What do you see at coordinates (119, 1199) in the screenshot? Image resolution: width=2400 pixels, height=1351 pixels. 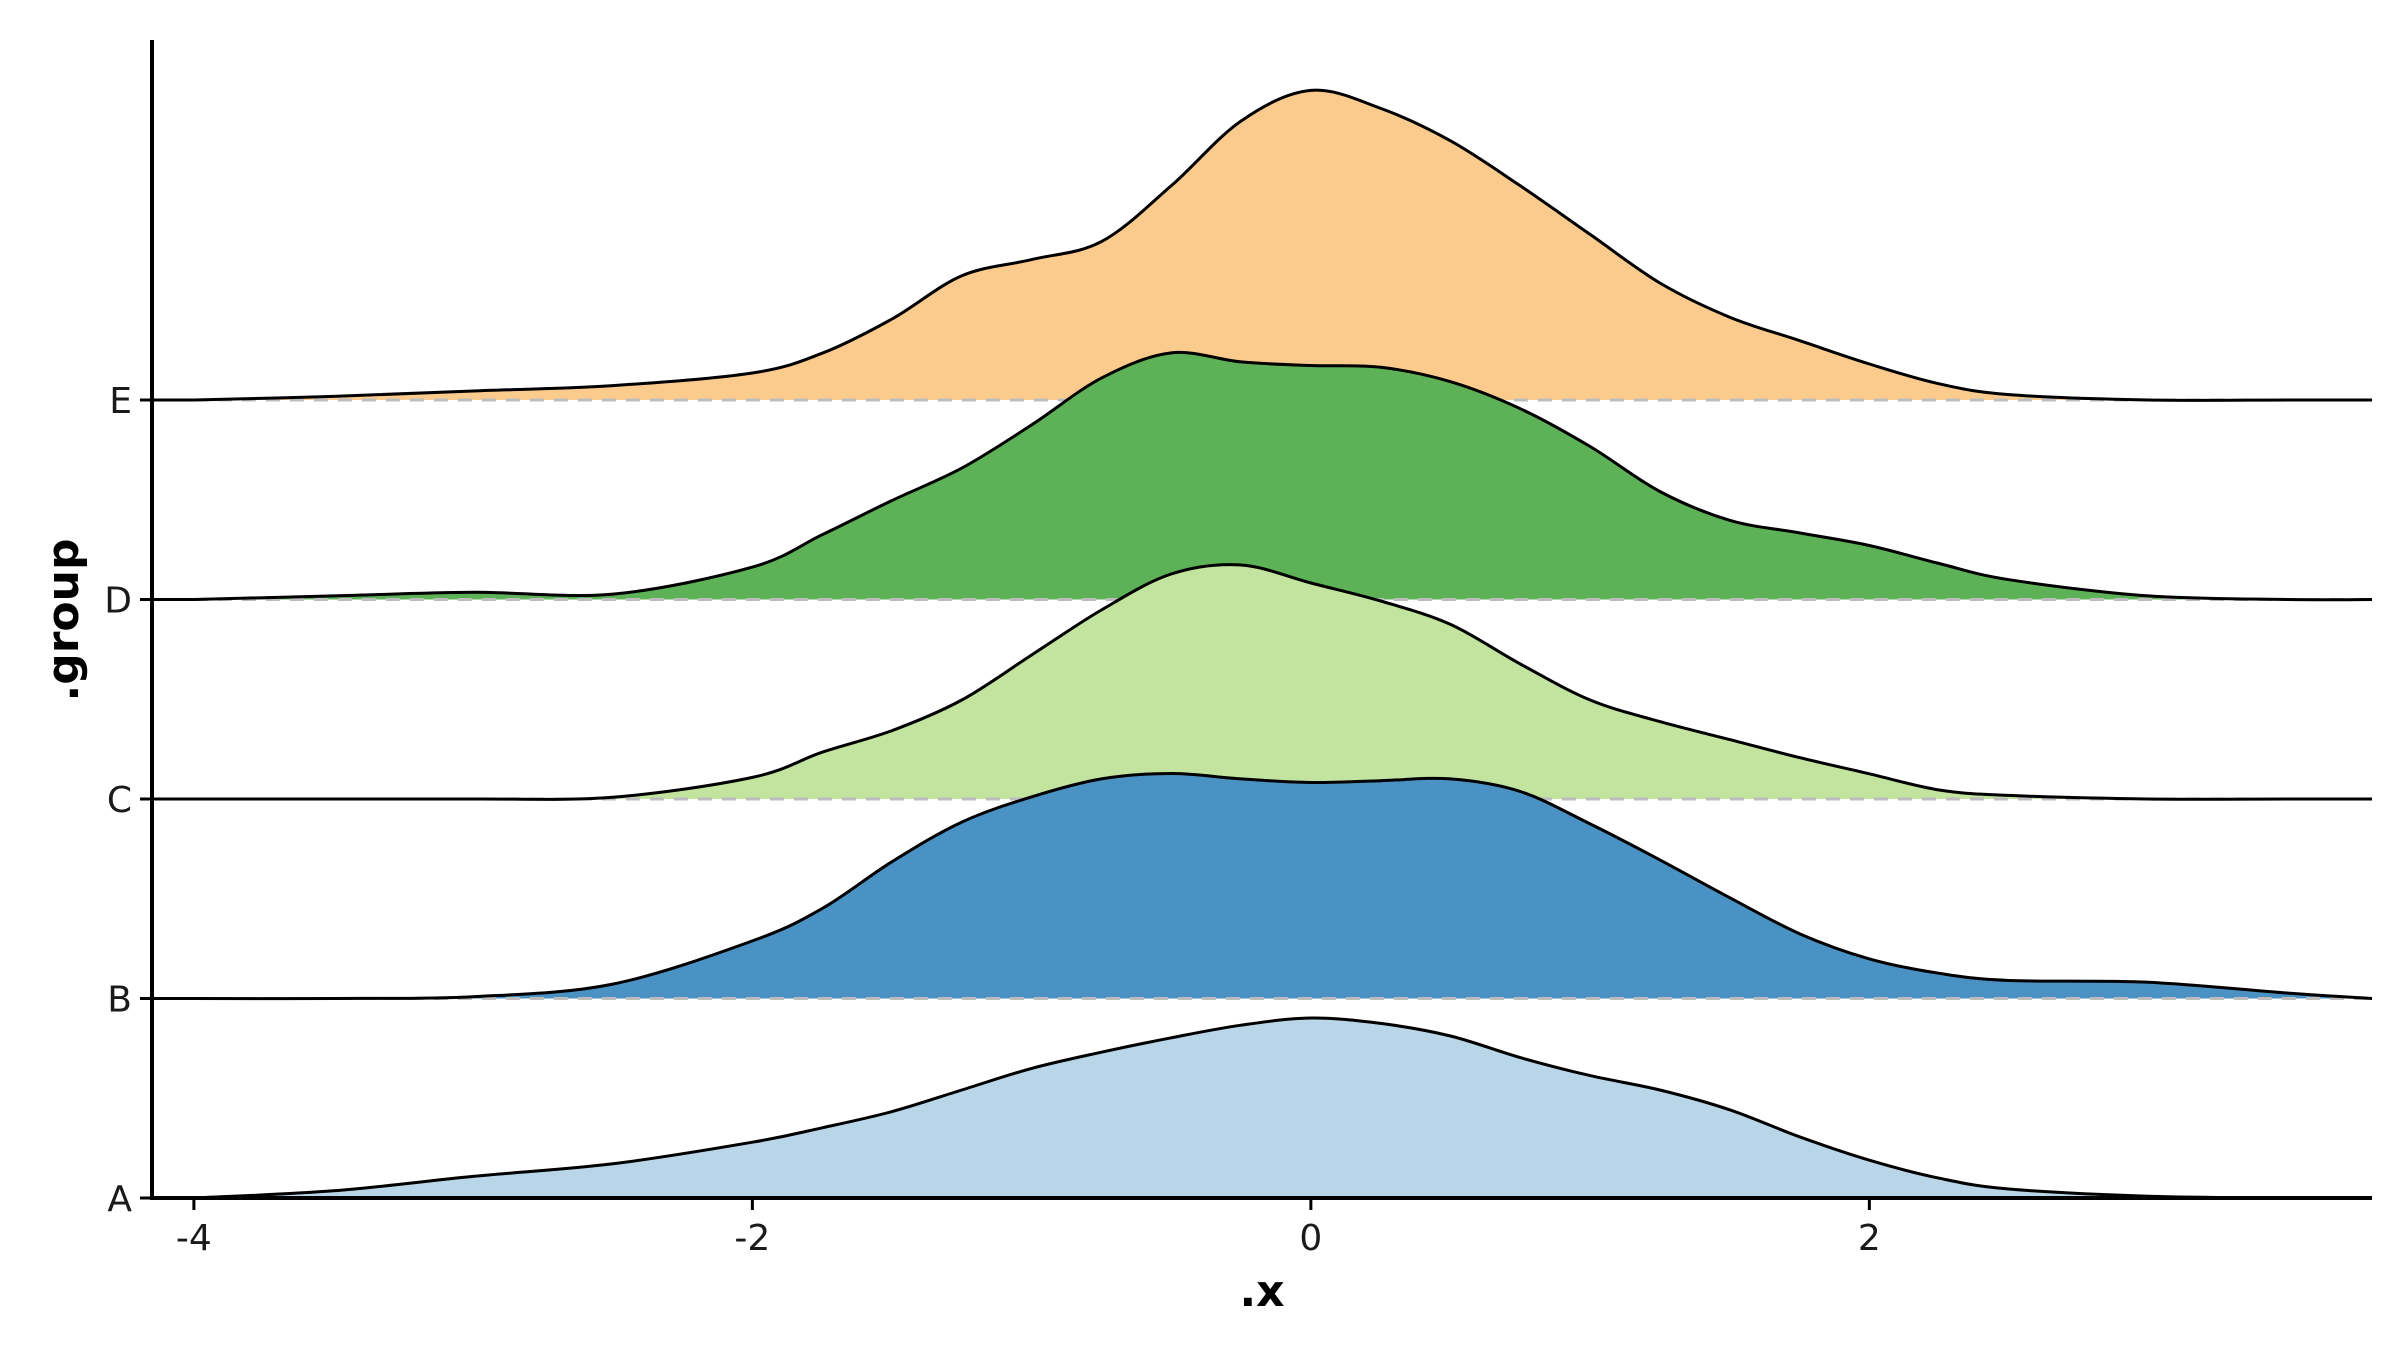 I see `y-tick-label: A` at bounding box center [119, 1199].